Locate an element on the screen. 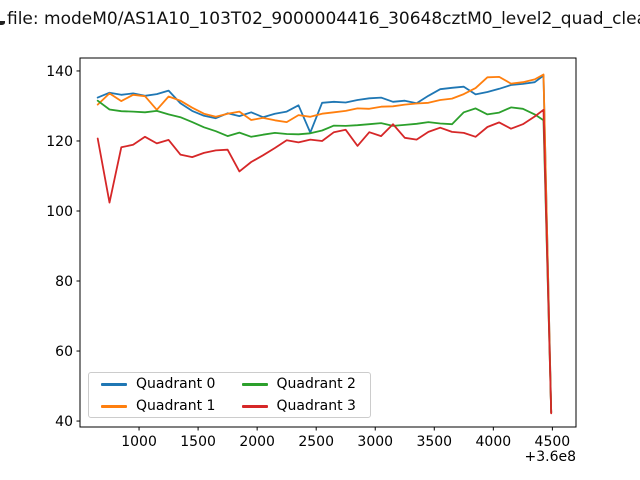 Image resolution: width=640 pixels, height=480 pixels. legend-label: Quadrant 0 is located at coordinates (176, 384).